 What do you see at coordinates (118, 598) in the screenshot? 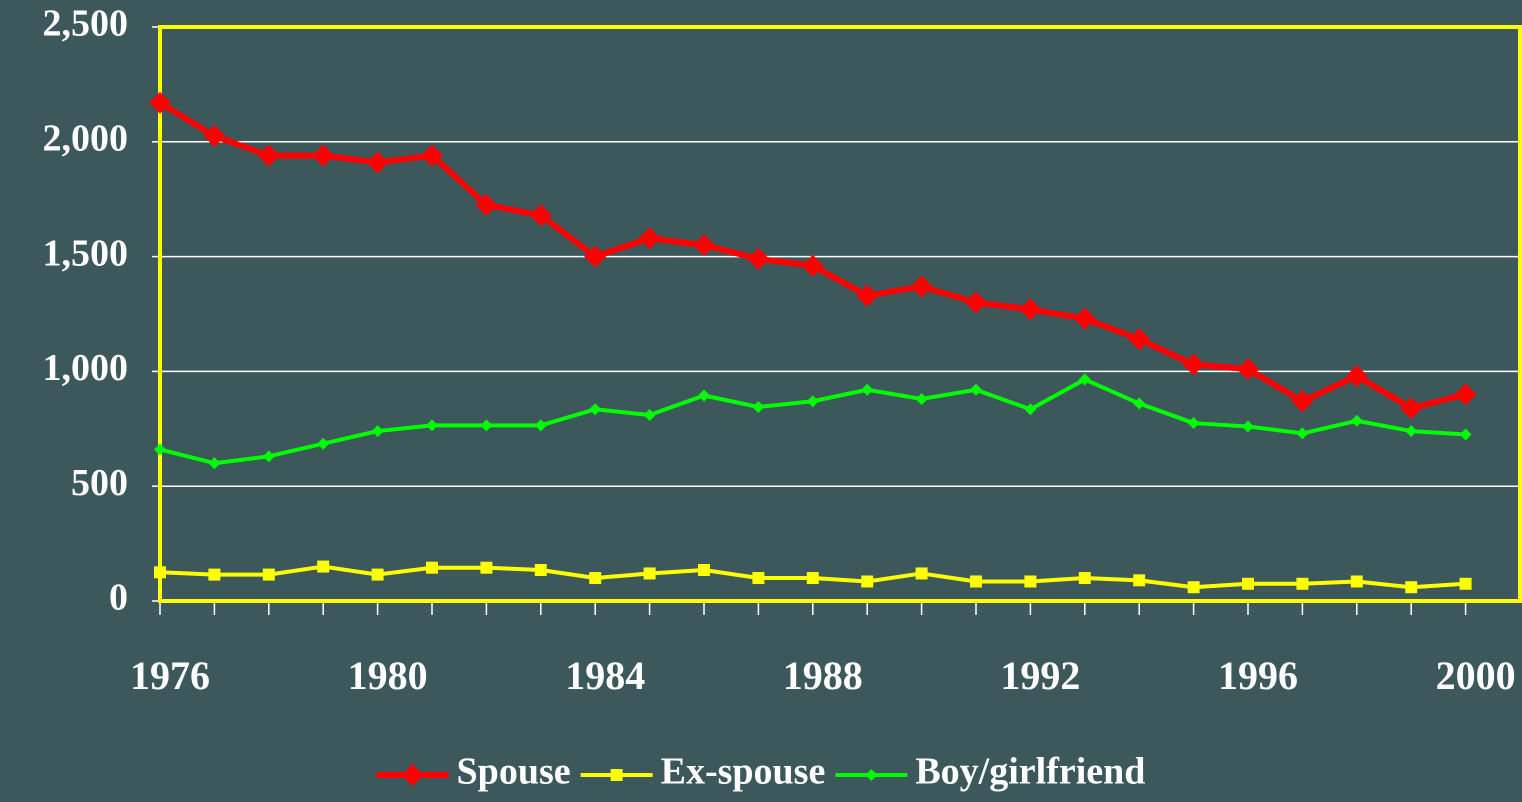
I see `y-tick-label: 0` at bounding box center [118, 598].